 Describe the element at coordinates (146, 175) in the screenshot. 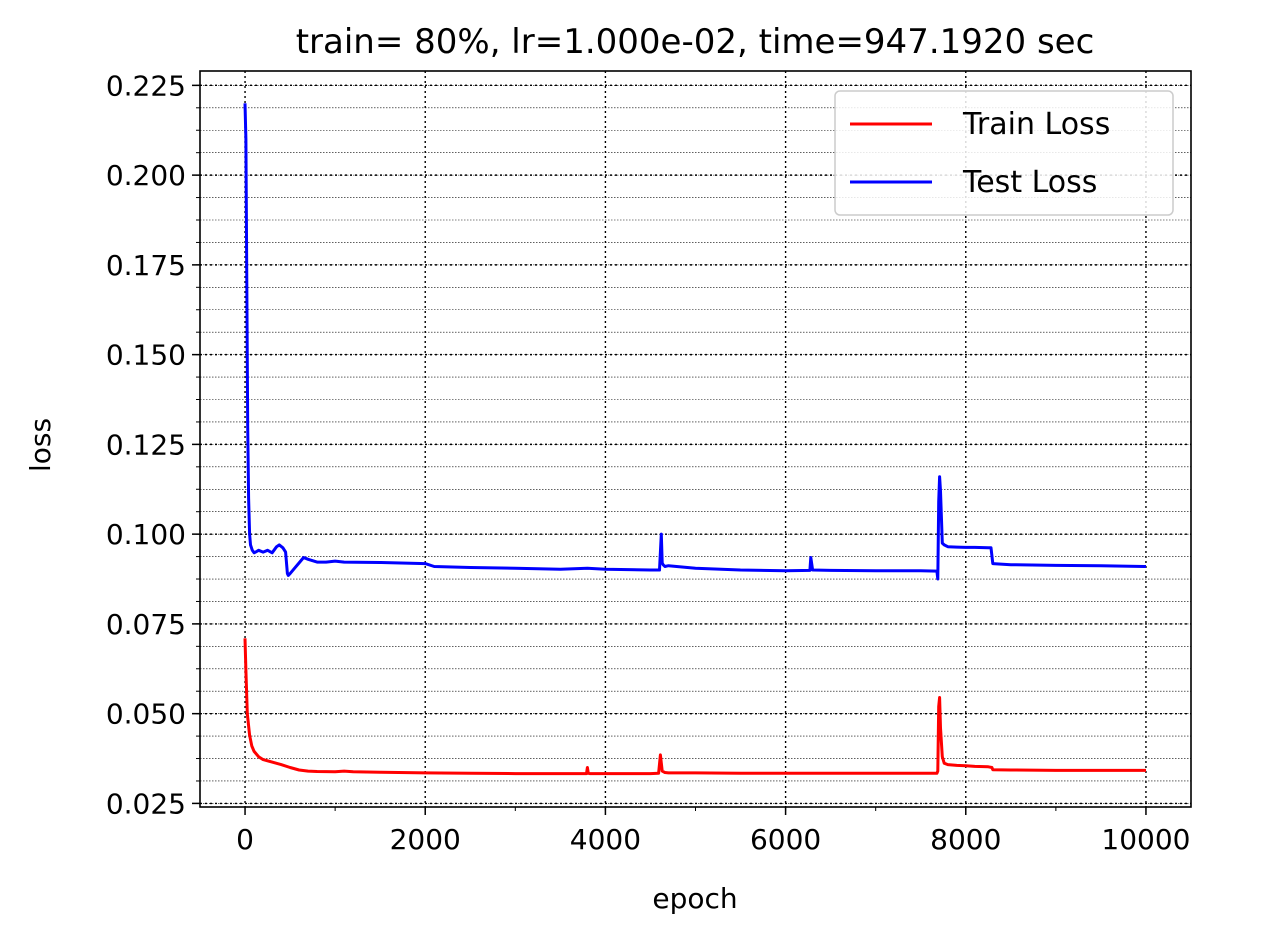

I see `y-tick-label: 0.200` at that location.